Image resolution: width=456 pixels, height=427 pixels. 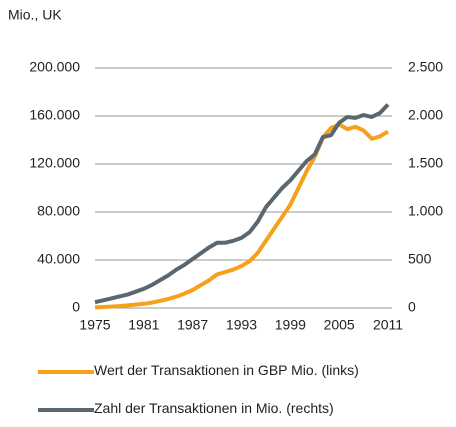 What do you see at coordinates (290, 325) in the screenshot?
I see `x-tick-label: 1999` at bounding box center [290, 325].